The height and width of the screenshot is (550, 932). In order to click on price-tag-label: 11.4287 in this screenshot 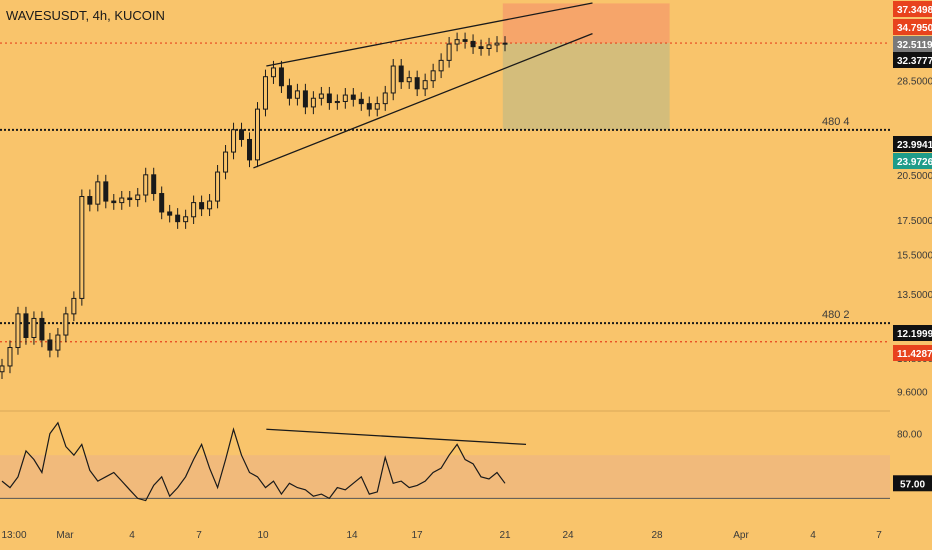, I will do `click(914, 354)`.